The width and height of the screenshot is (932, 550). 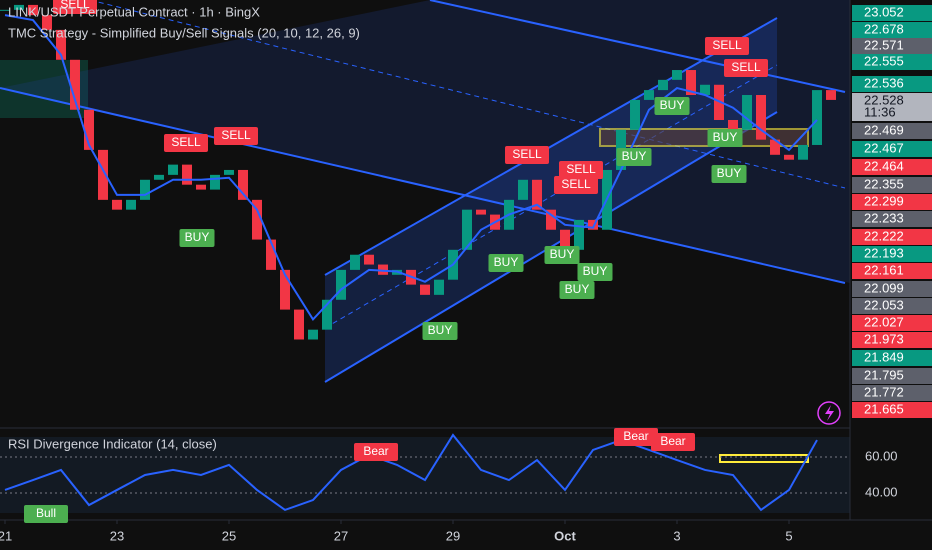 I want to click on rsi-title: RSI Divergence Indicator (14, close), so click(x=112, y=443).